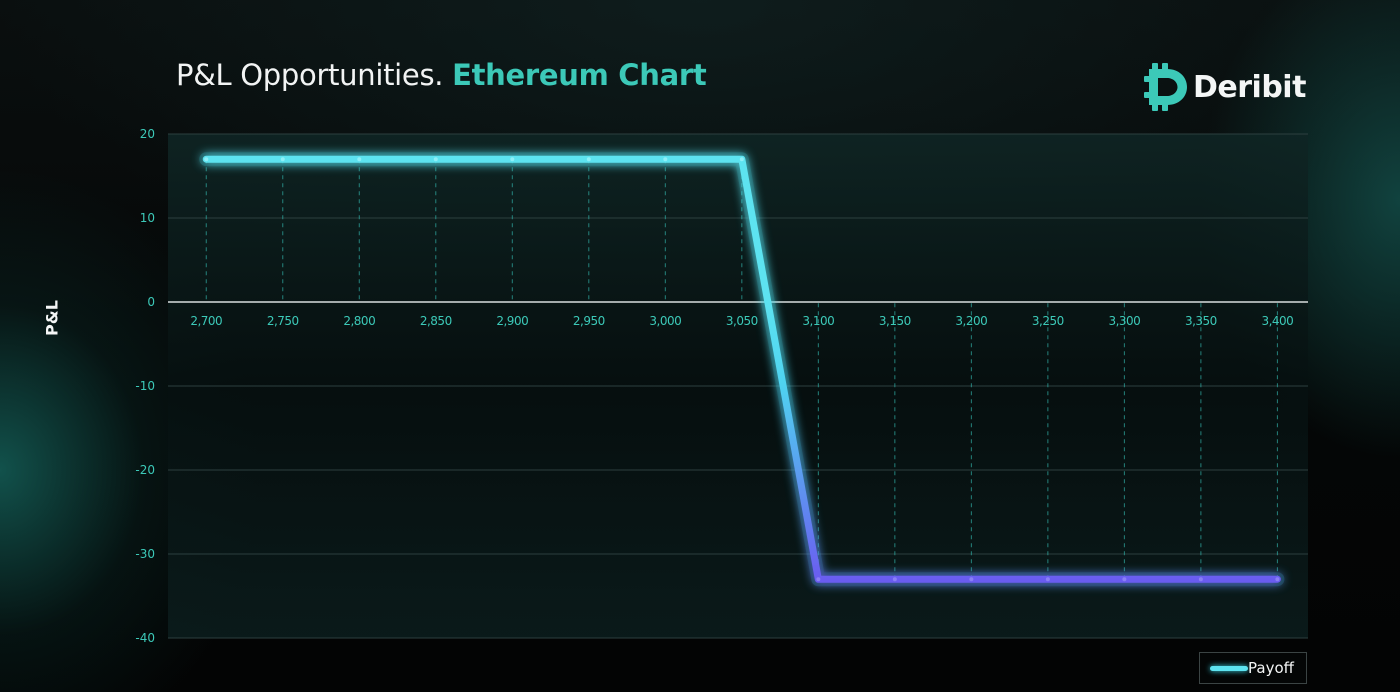  Describe the element at coordinates (665, 321) in the screenshot. I see `x-tick-label: 3,000` at that location.